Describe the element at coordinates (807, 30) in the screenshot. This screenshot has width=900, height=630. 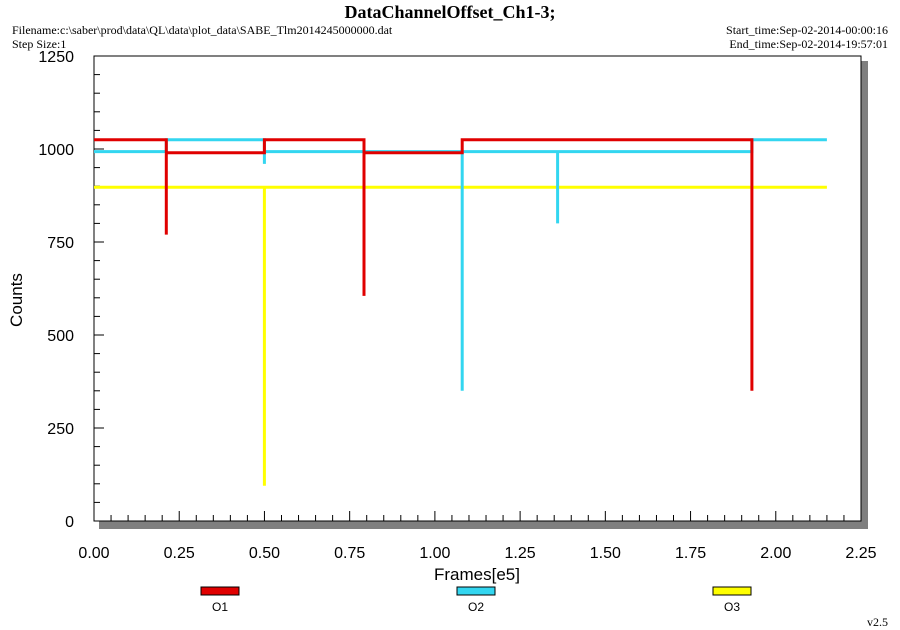
I see `start-time-label: Start_time:Sep-02-2014-00:00:16` at that location.